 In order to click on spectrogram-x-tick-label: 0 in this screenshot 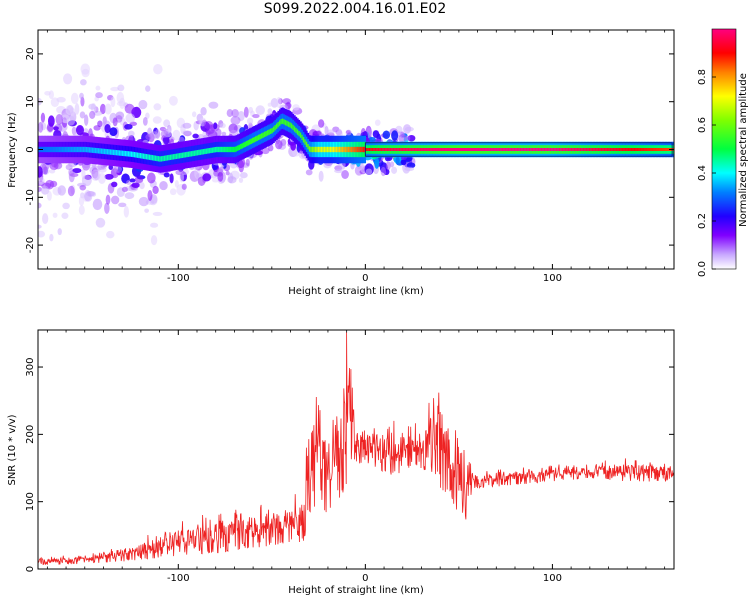, I will do `click(365, 278)`.